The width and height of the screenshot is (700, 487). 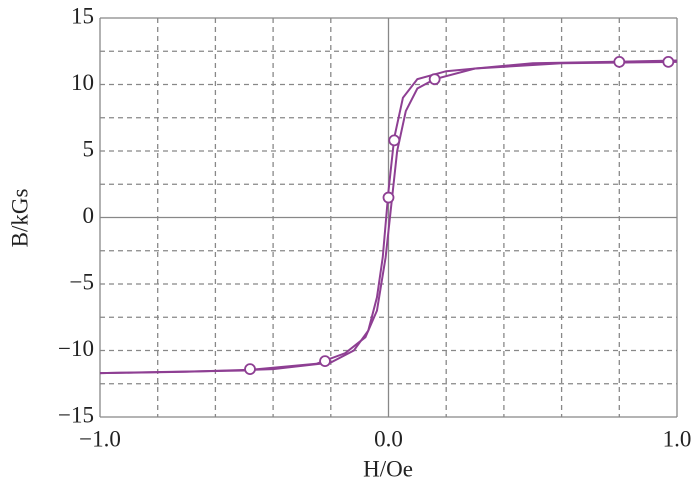 What do you see at coordinates (19, 218) in the screenshot?
I see `y-axis-label: B/kGs` at bounding box center [19, 218].